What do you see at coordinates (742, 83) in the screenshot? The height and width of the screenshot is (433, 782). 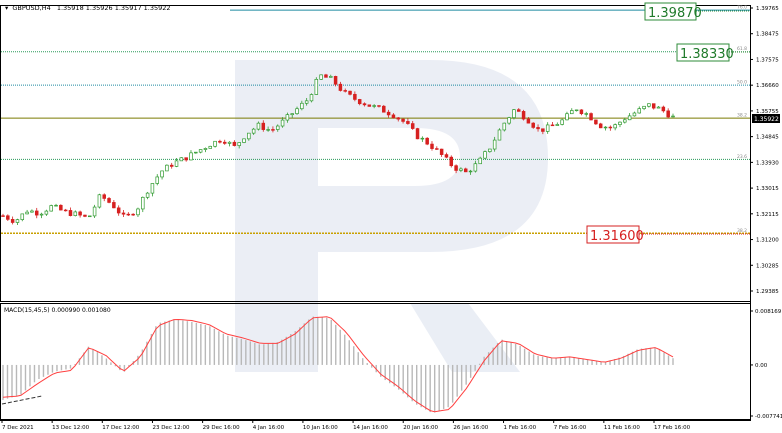 I see `fib-level-label: 50.0` at bounding box center [742, 83].